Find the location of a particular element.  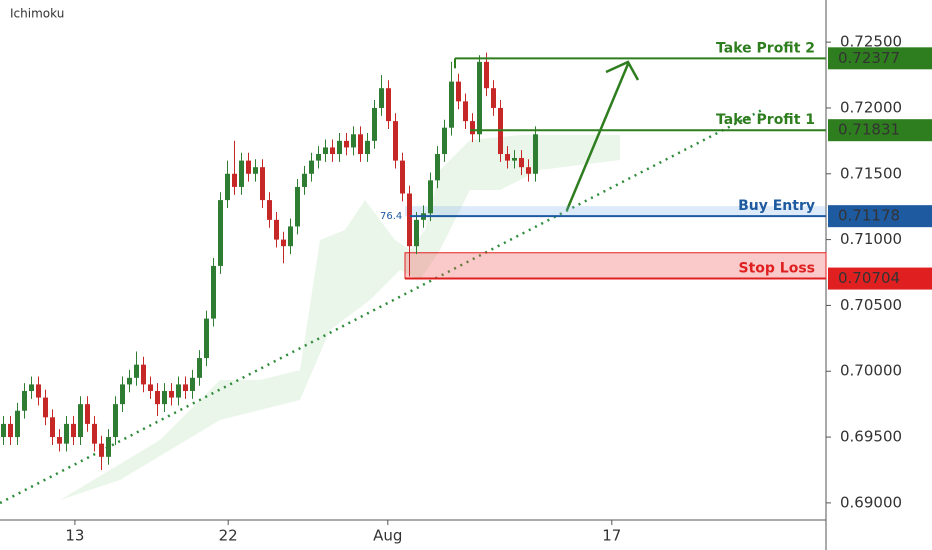

entry-zone is located at coordinates (615, 211).